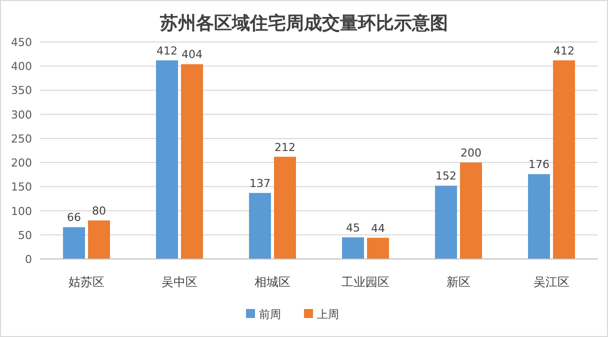 The height and width of the screenshot is (337, 608). Describe the element at coordinates (303, 23) in the screenshot. I see `chart-title: 苏州各区域住宅周成交量环比示意图` at that location.